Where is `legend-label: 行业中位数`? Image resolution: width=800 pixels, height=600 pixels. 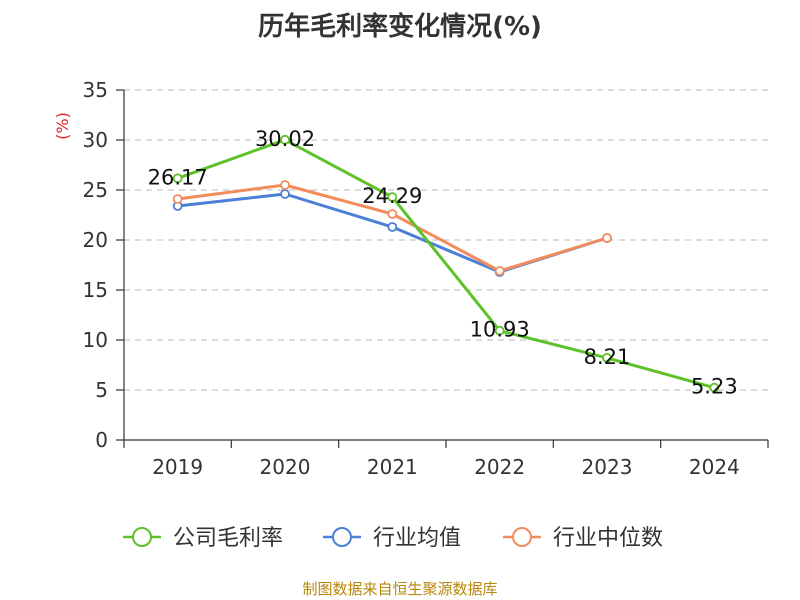
legend-label: 行业中位数 is located at coordinates (608, 538).